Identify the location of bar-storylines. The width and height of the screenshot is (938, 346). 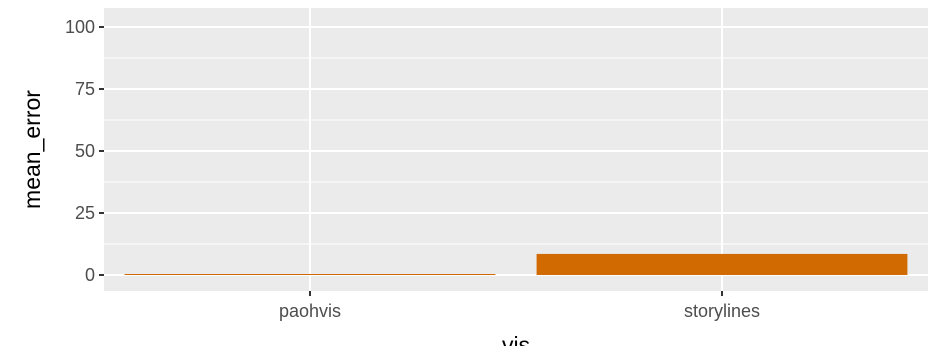
(722, 264).